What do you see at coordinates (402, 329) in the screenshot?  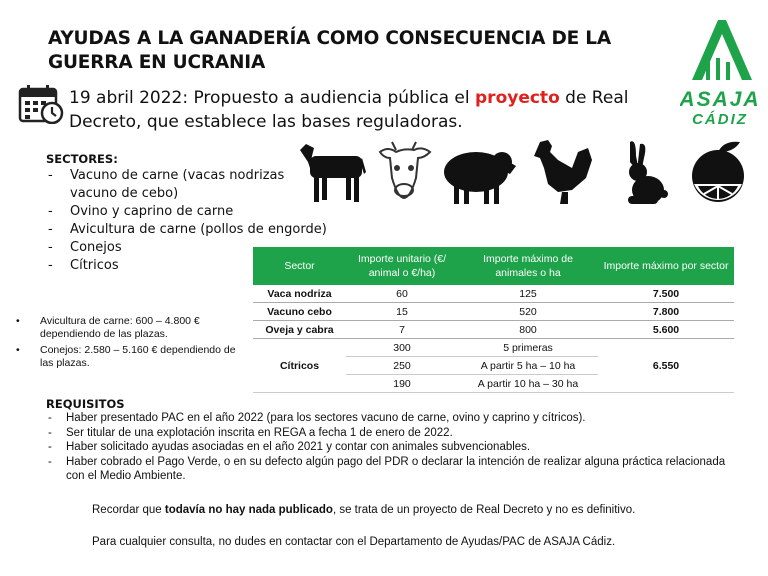 I see `unit-amount-cell: 7` at bounding box center [402, 329].